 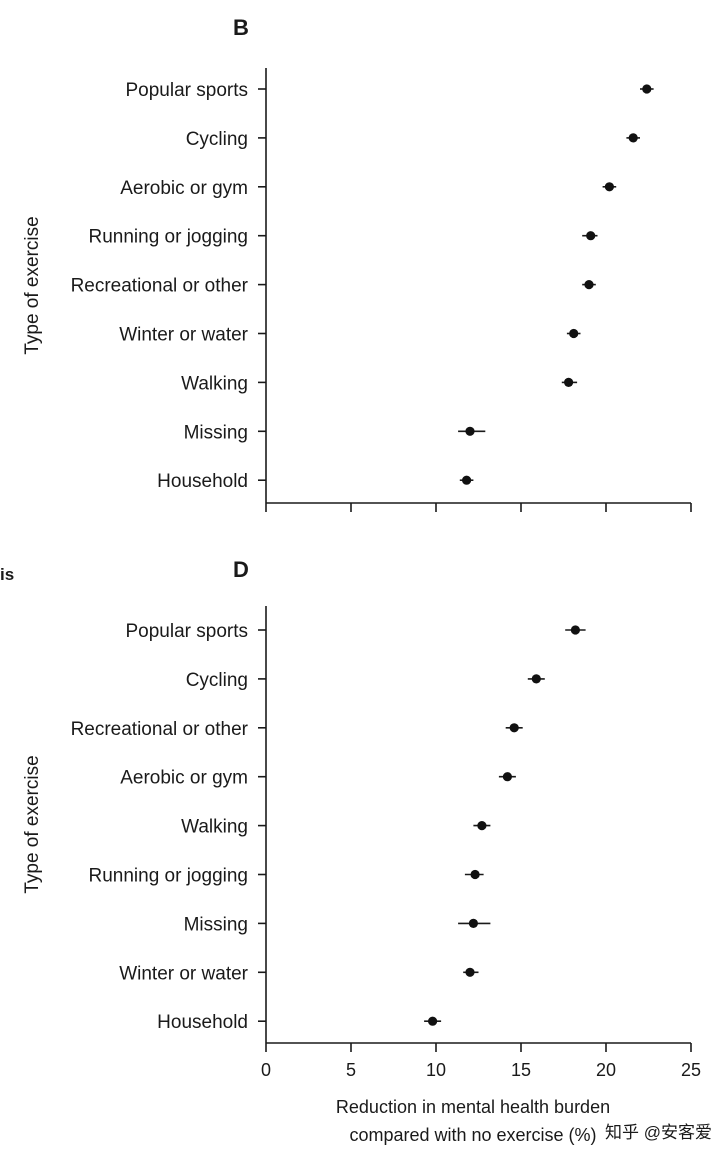 What do you see at coordinates (266, 1070) in the screenshot?
I see `x-tick-label: 0` at bounding box center [266, 1070].